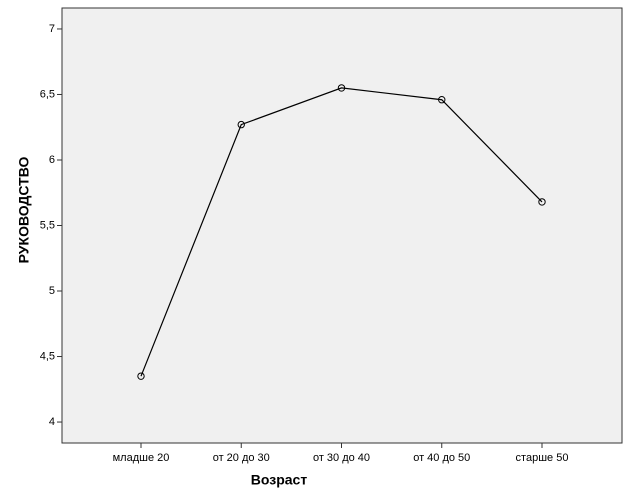  Describe the element at coordinates (341, 458) in the screenshot. I see `x-tick-label: от 30 до 40` at that location.